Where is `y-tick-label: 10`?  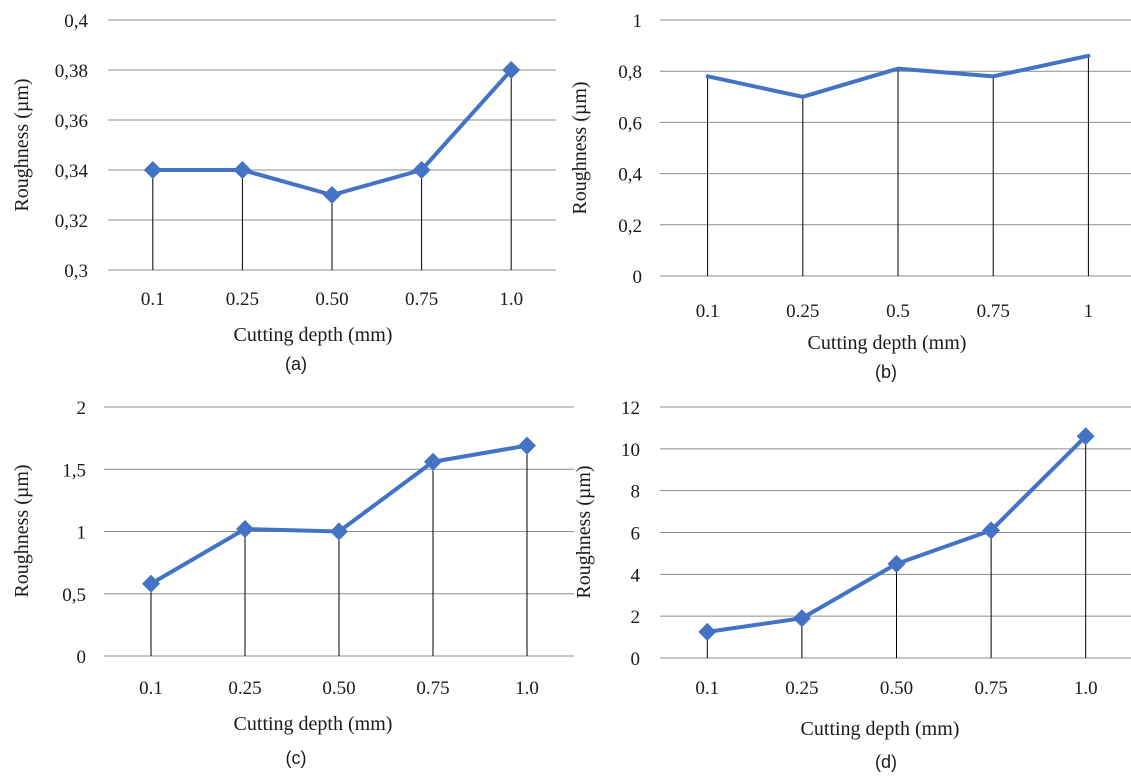 y-tick-label: 10 is located at coordinates (630, 450).